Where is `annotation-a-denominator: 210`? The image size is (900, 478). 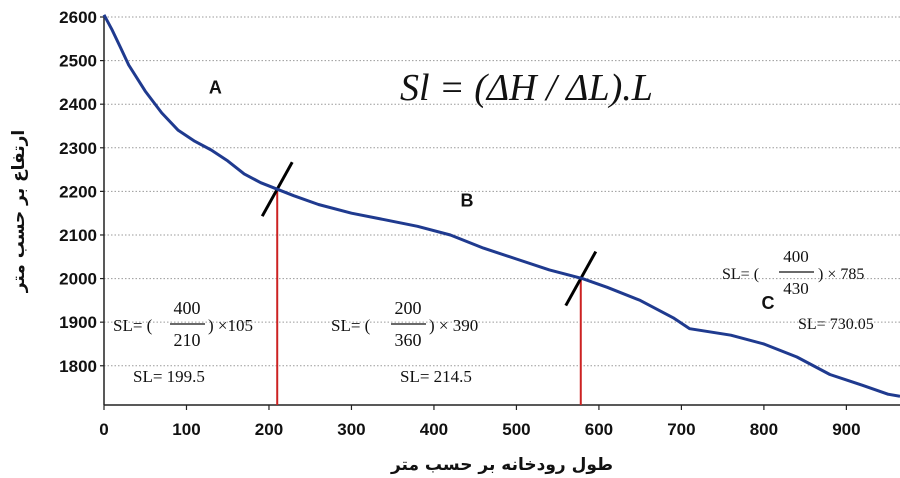
annotation-a-denominator: 210 is located at coordinates (187, 340).